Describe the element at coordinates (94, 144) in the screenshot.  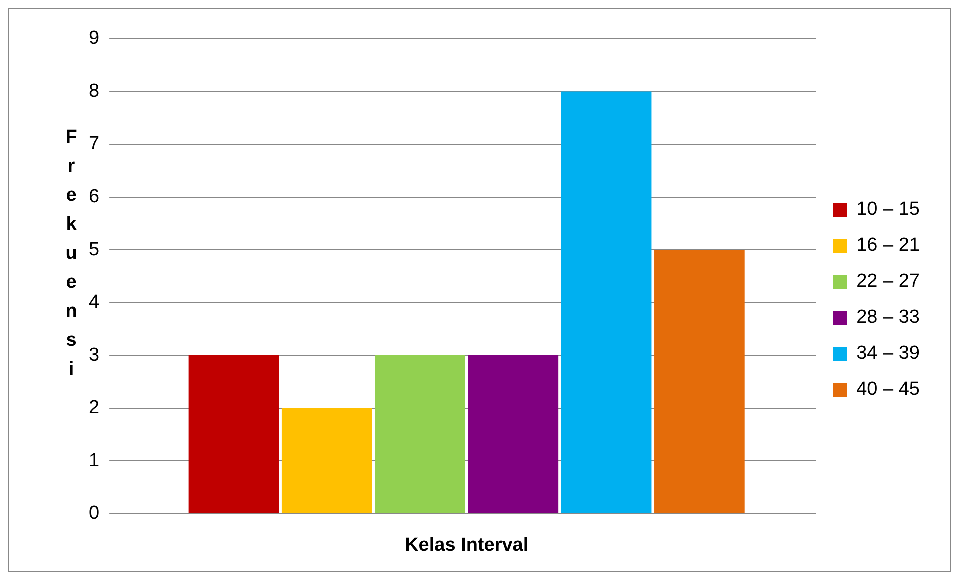
I see `y-tick-label: 7` at that location.